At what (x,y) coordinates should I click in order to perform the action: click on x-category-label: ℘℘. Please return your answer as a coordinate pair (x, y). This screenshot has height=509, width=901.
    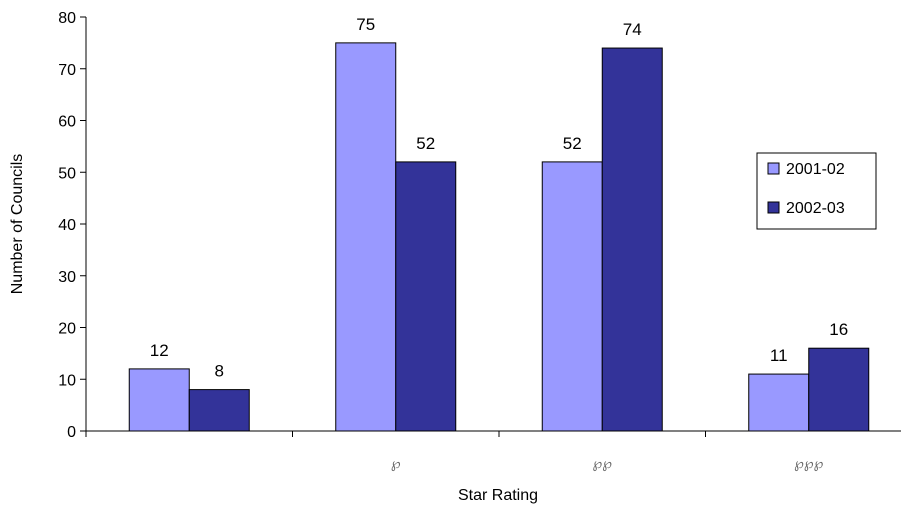
    Looking at the image, I should click on (602, 464).